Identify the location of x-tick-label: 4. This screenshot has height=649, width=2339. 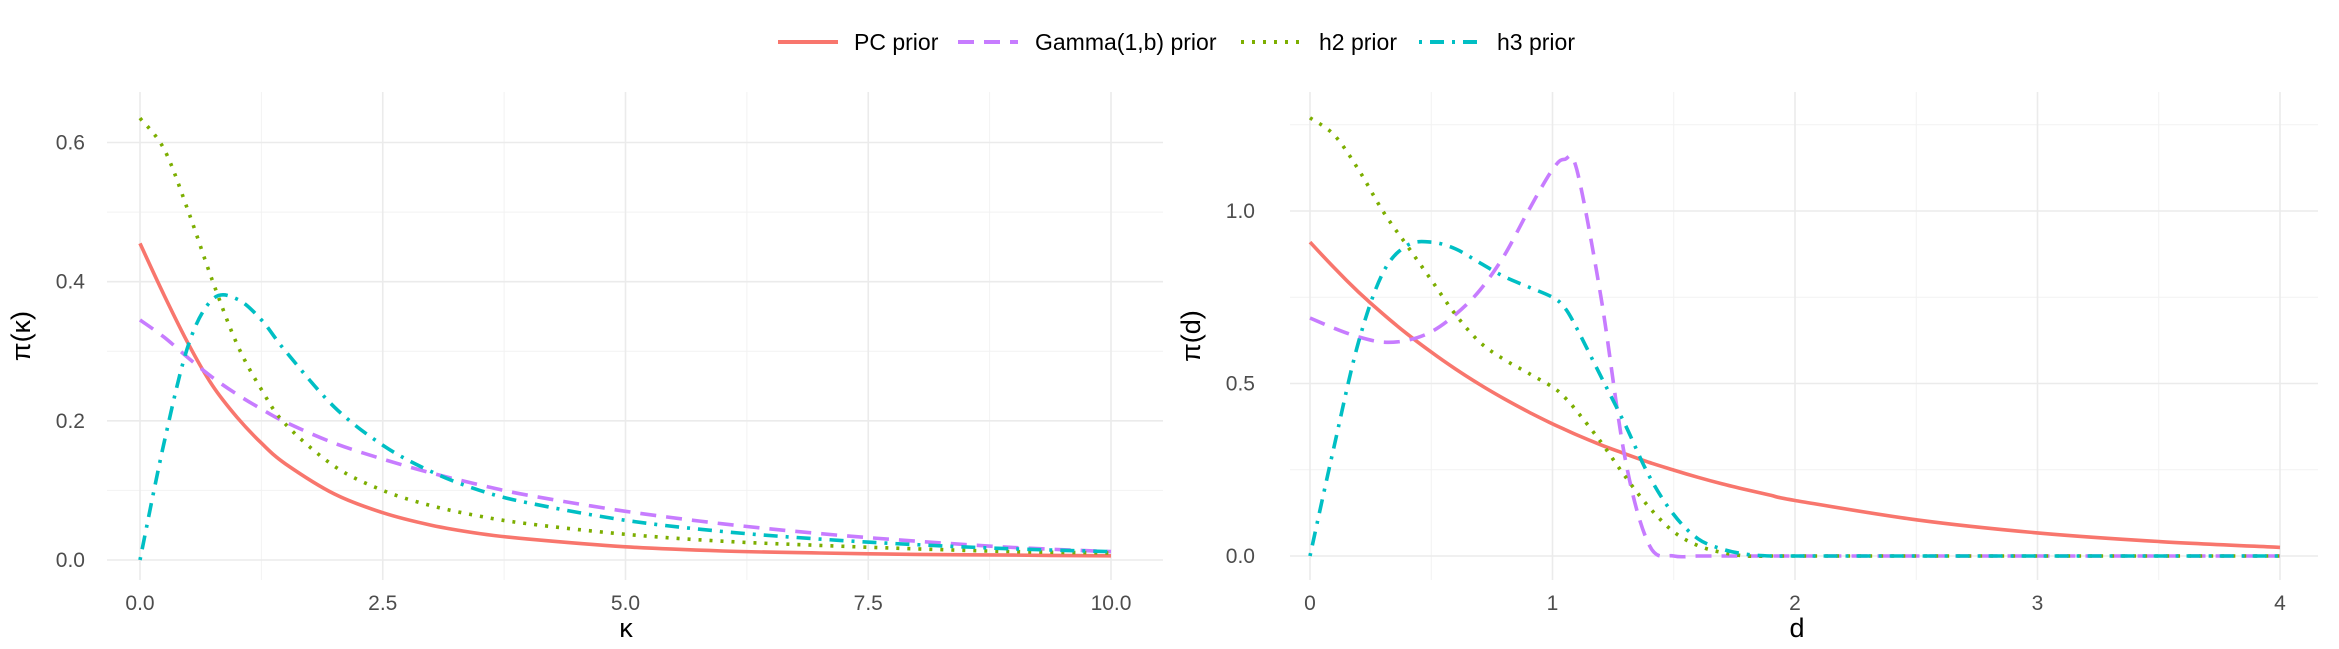
(2280, 603).